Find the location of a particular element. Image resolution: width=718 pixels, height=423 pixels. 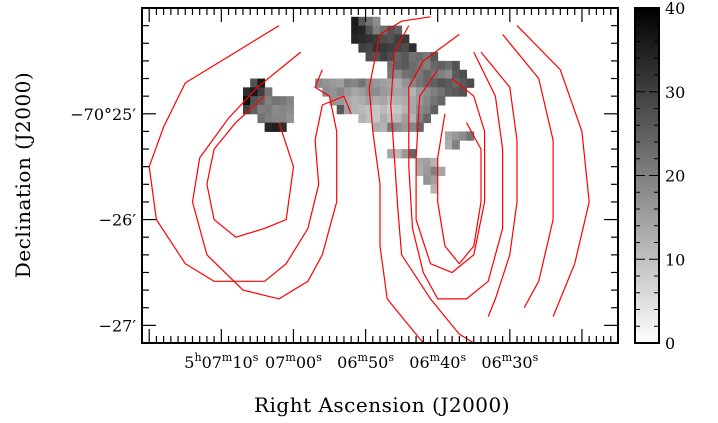

y-axis-title: Declination (J2000) is located at coordinates (23, 175).